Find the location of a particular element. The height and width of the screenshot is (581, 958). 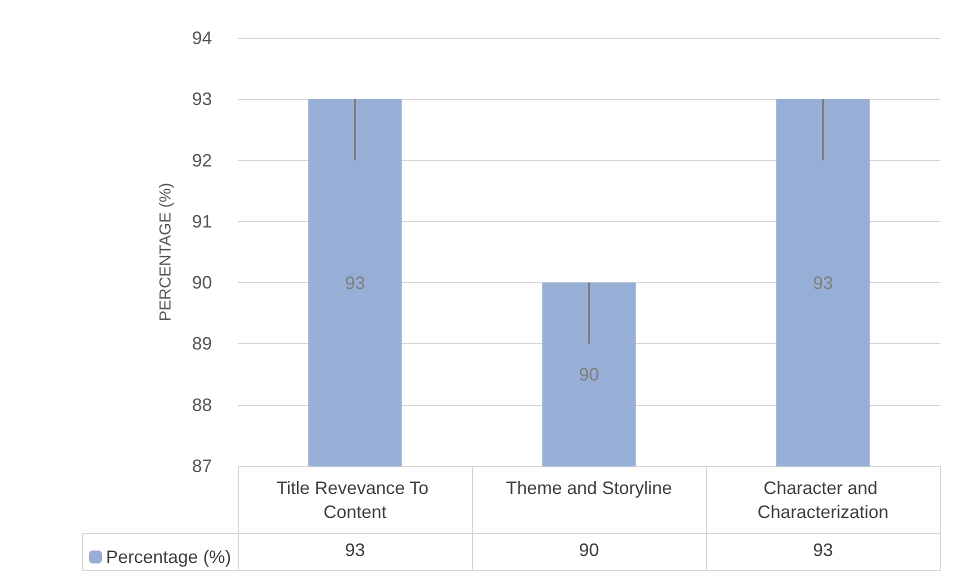

y-tick-label: 90 is located at coordinates (202, 282).